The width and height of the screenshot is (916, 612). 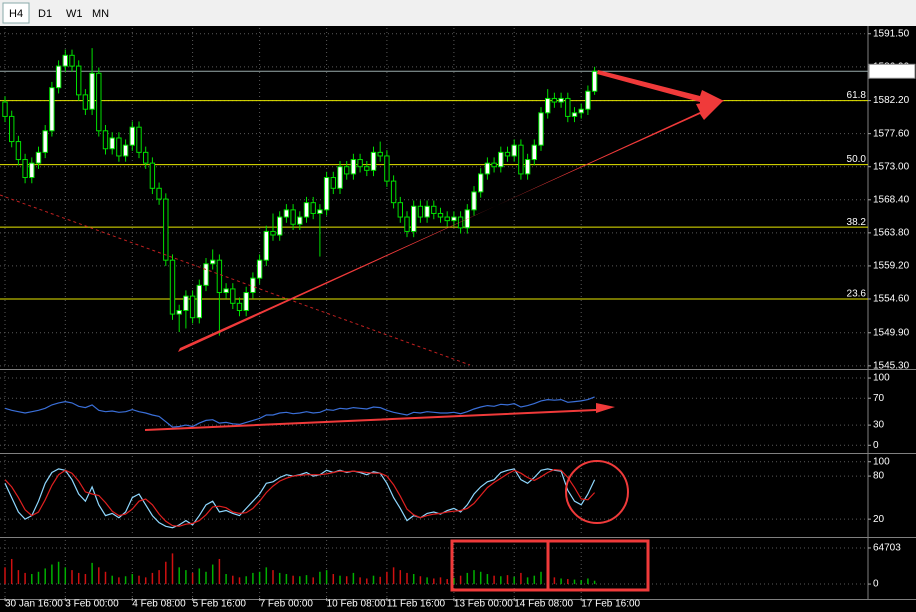 I want to click on y-tick-label: 1545.30, so click(x=891, y=365).